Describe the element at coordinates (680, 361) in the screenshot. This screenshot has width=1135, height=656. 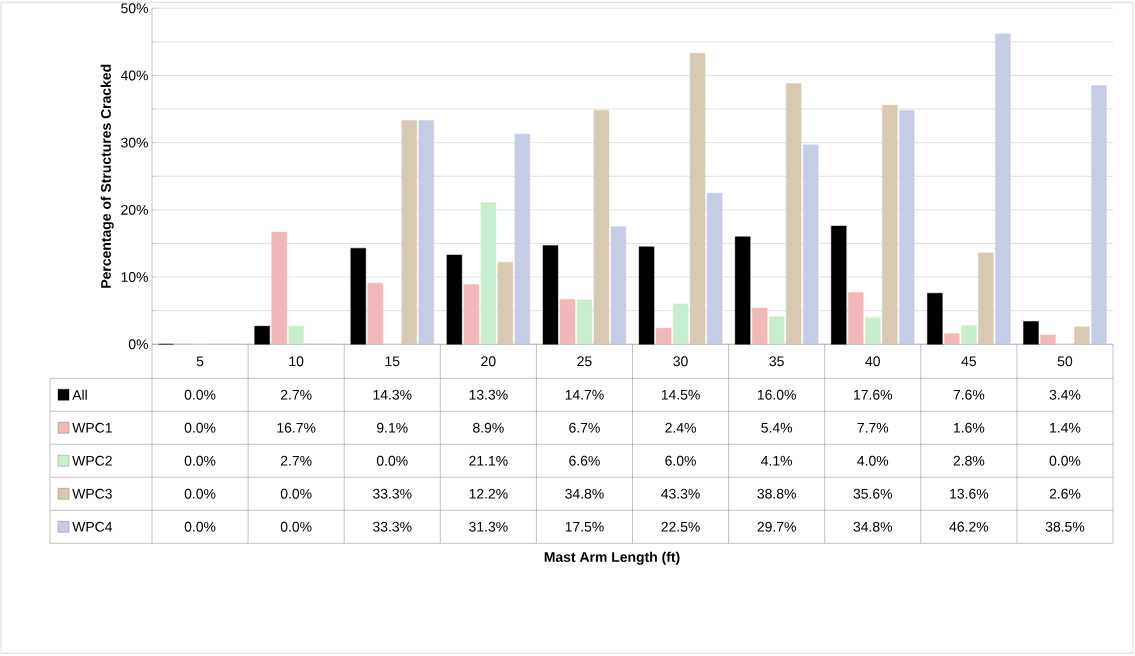
I see `x-tick-label: 30` at that location.